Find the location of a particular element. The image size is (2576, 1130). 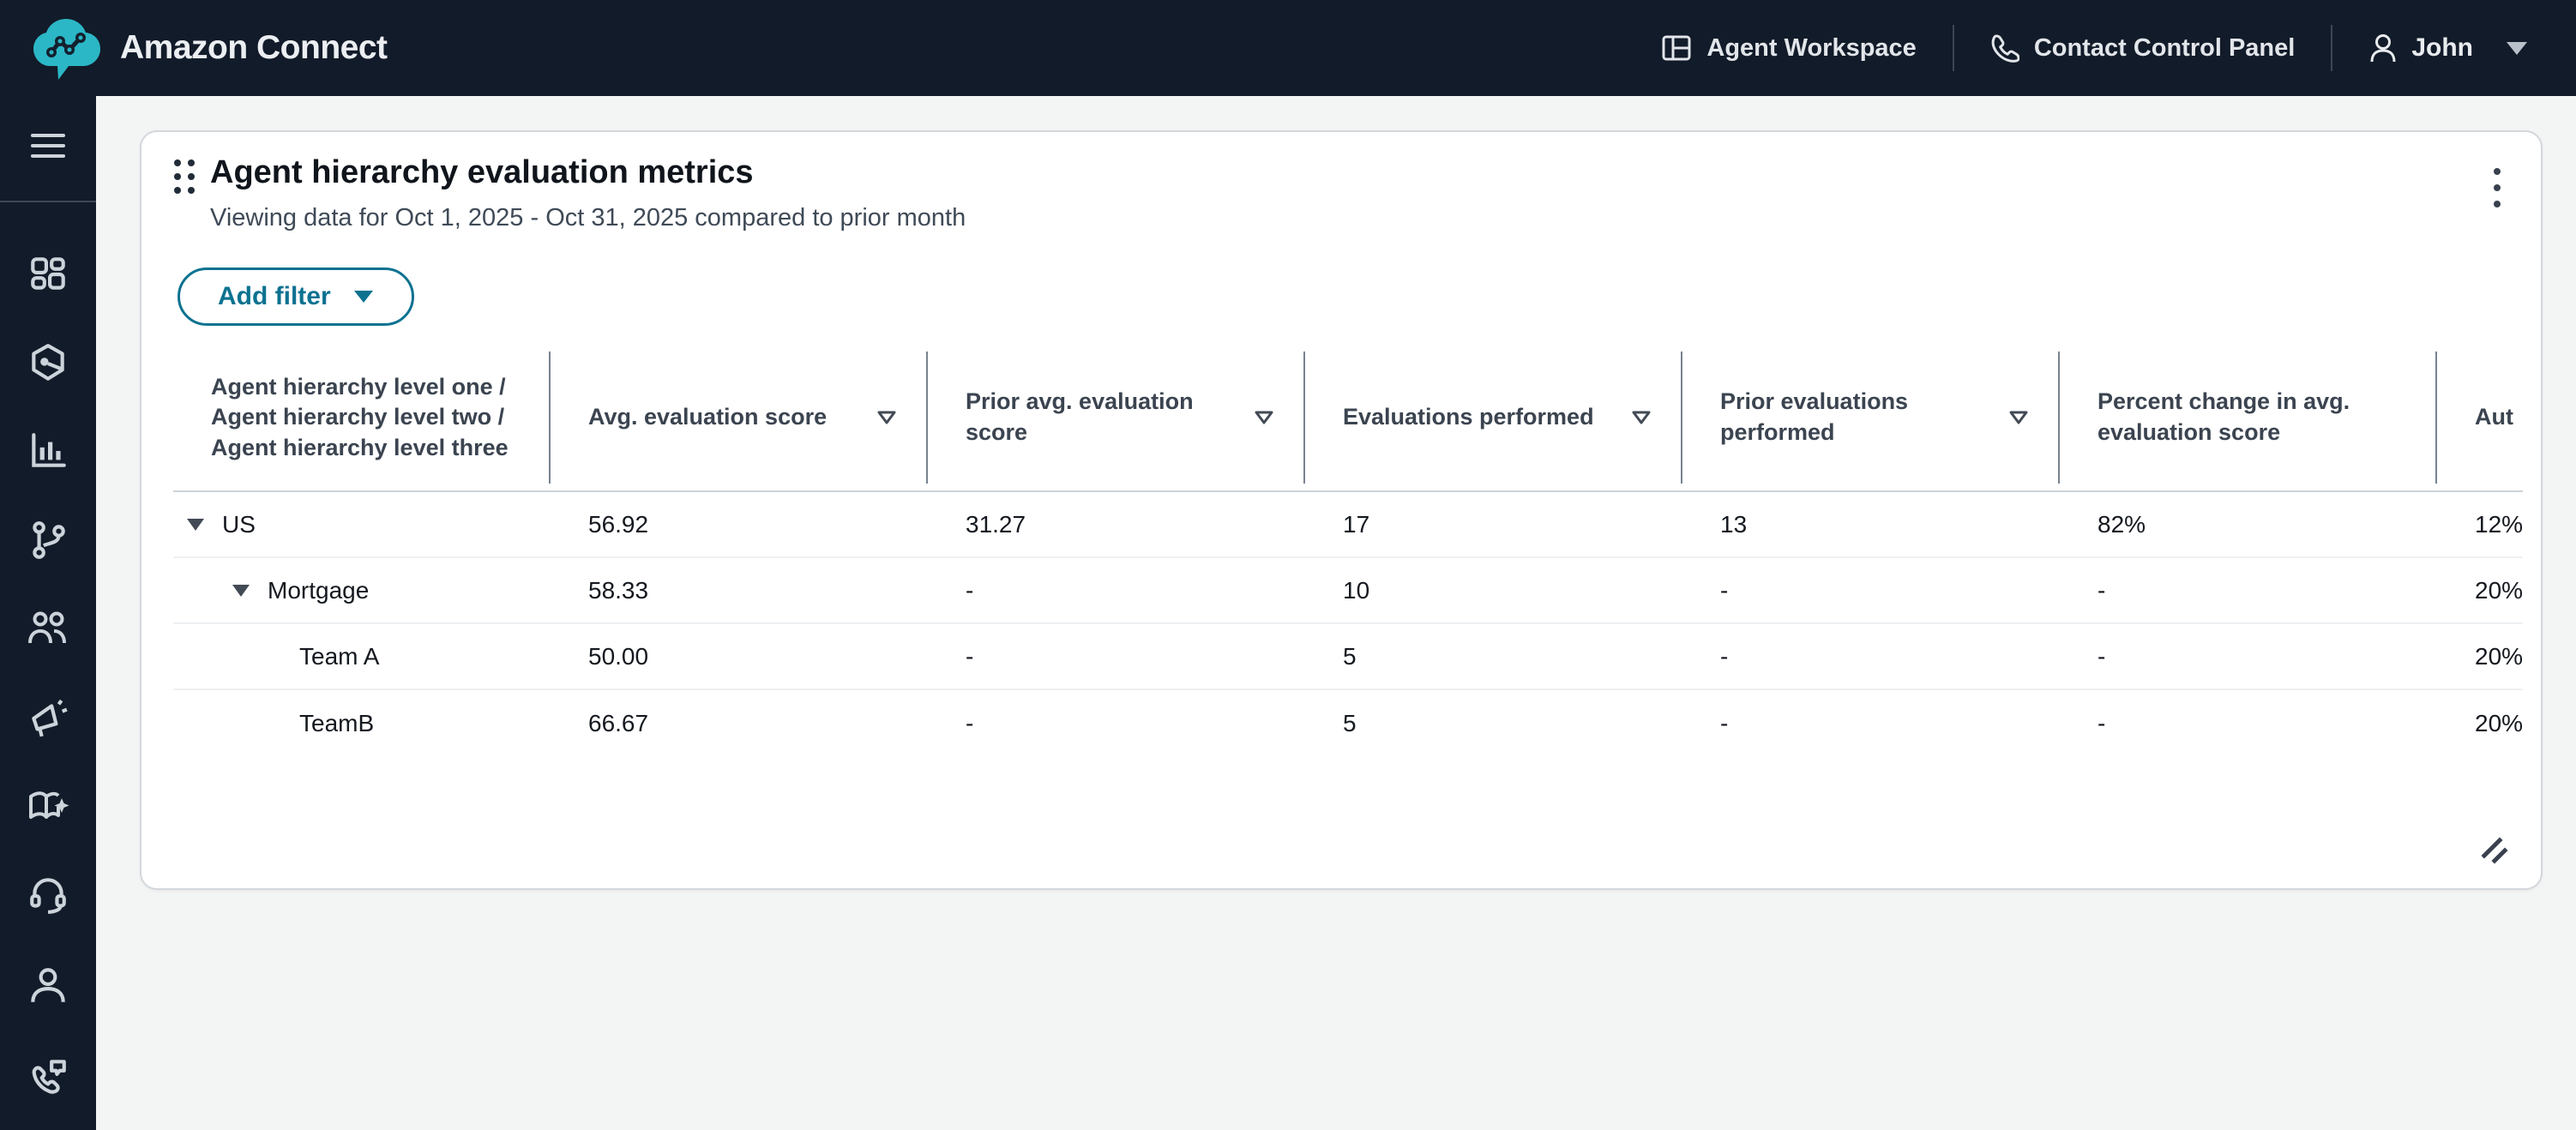

contact-control-panel-button: Contact Control Panel is located at coordinates (2143, 48).